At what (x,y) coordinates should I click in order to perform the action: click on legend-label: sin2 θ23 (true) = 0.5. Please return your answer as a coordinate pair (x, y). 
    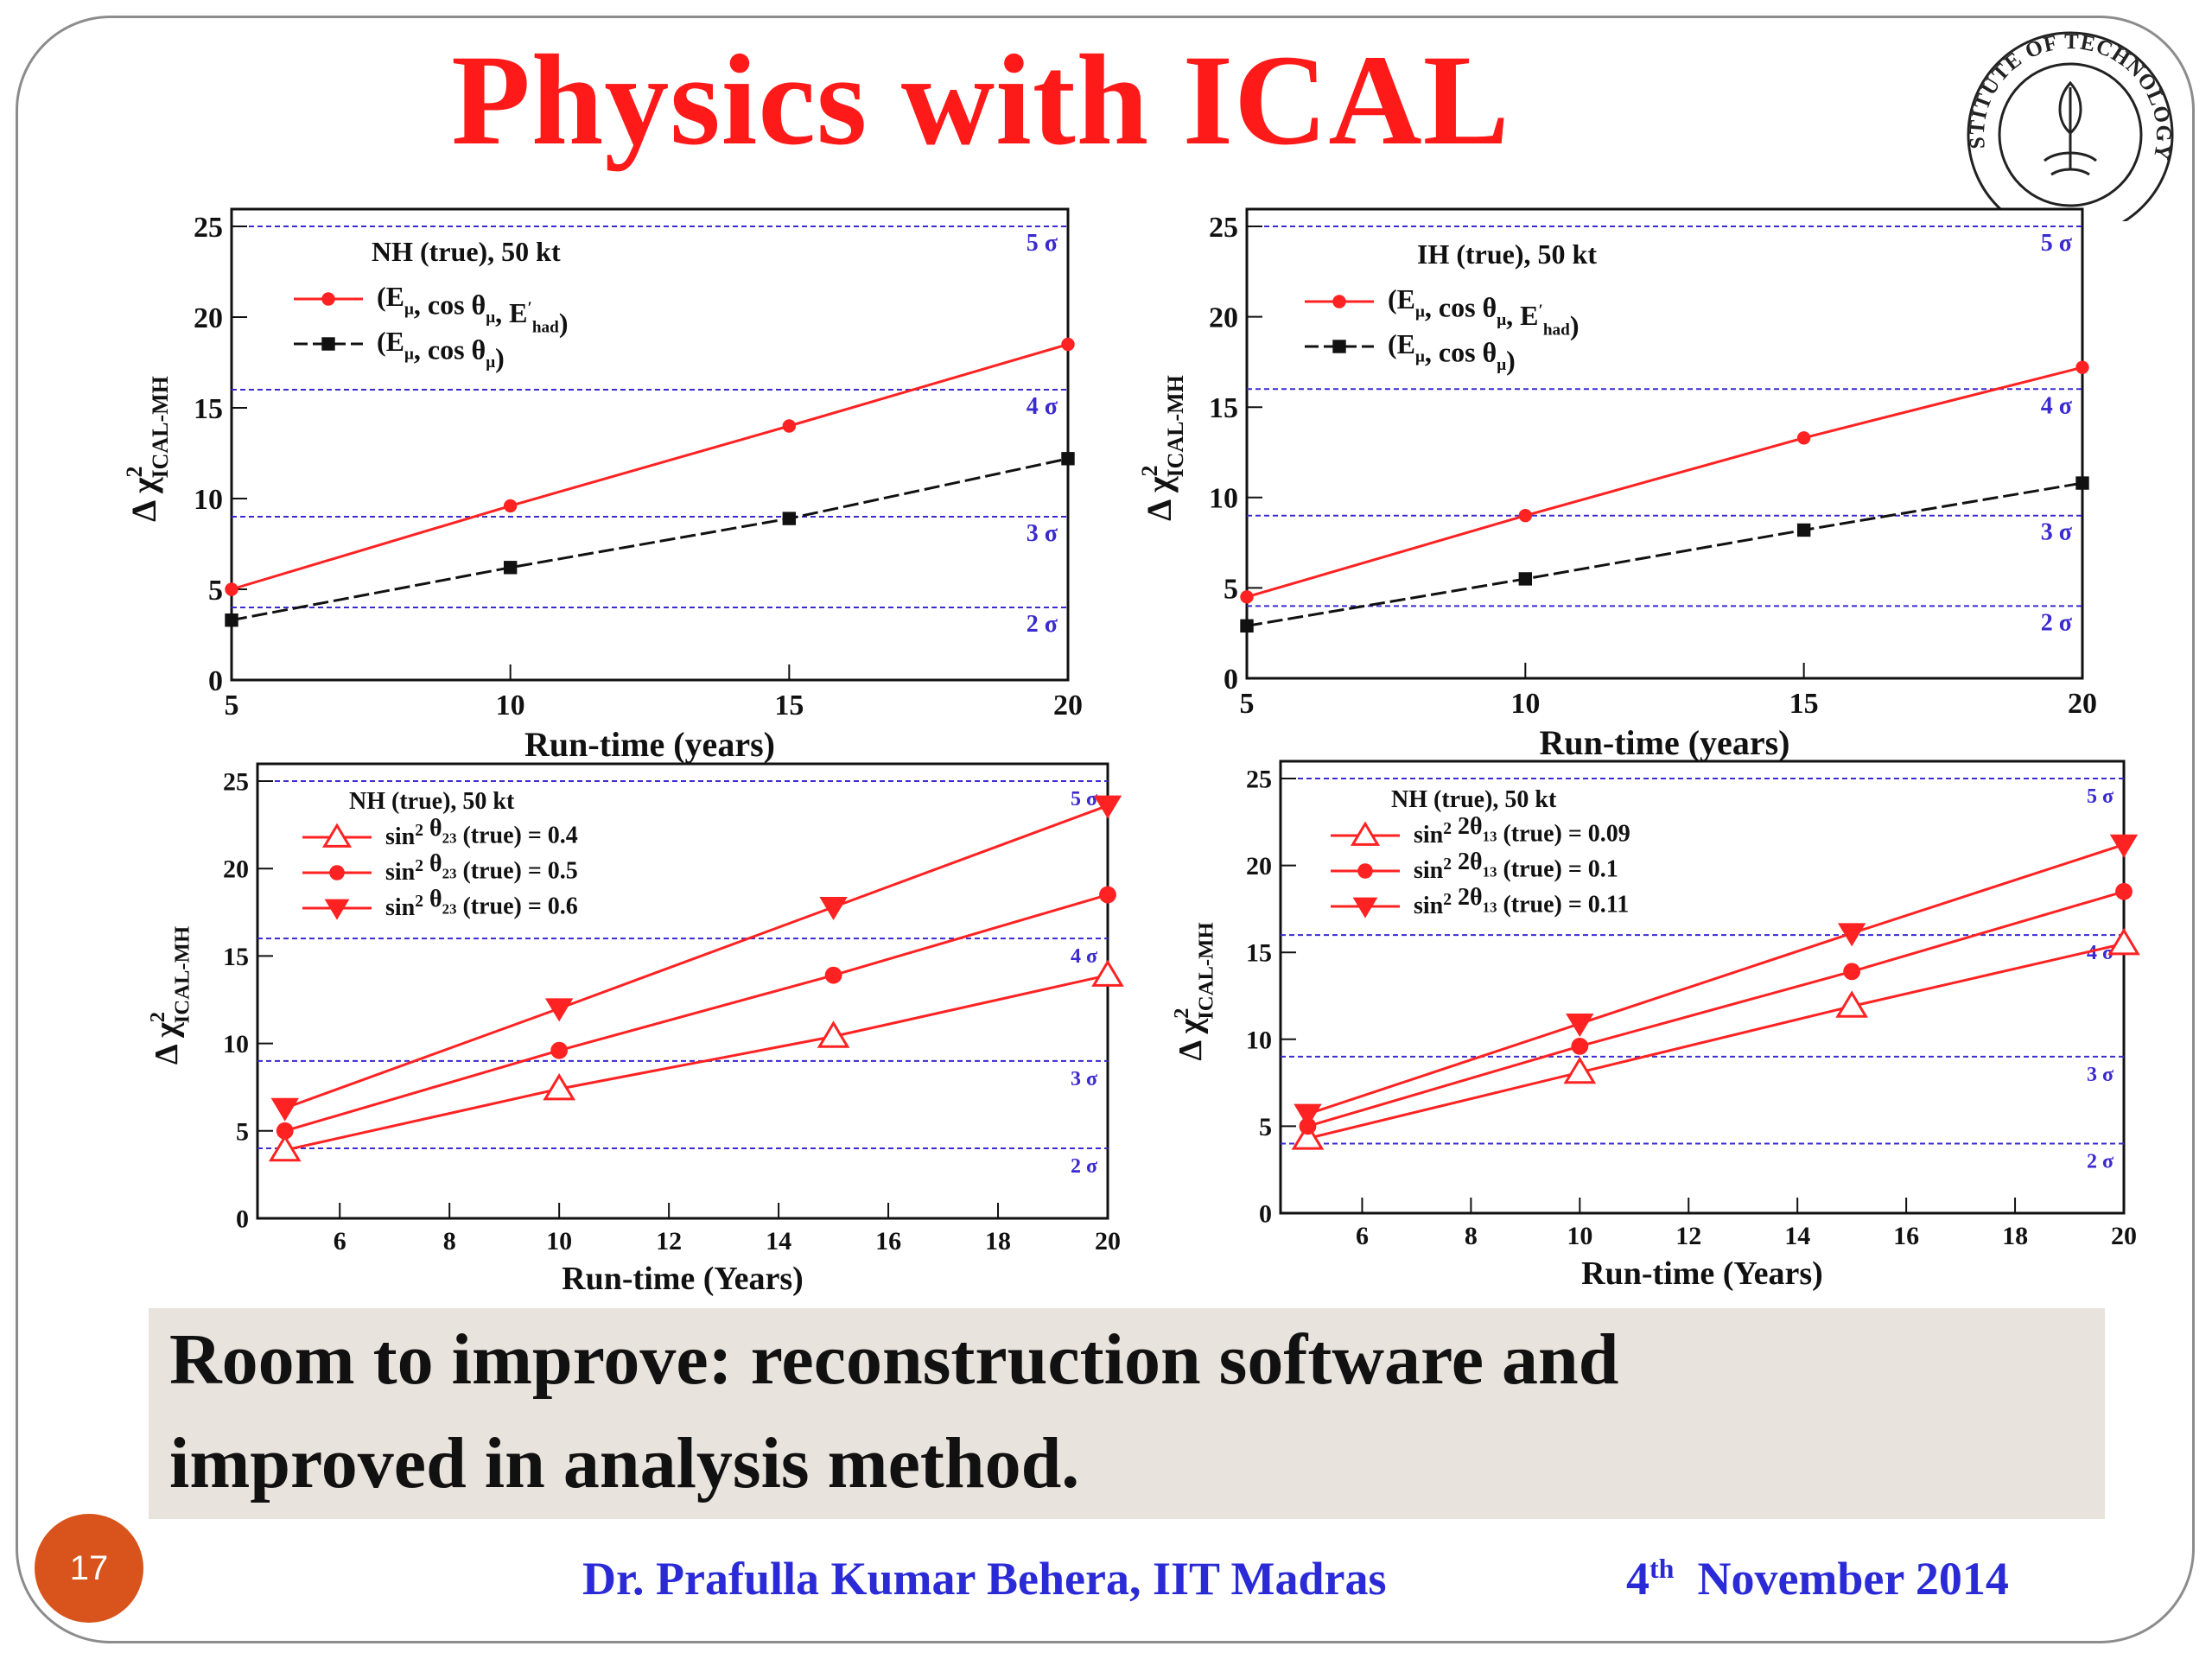
    Looking at the image, I should click on (481, 868).